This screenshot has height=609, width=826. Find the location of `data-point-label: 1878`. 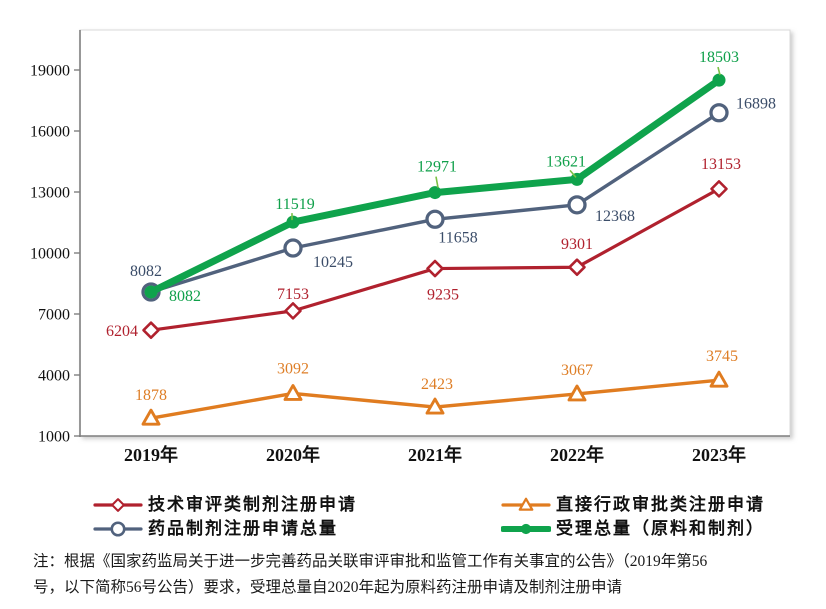

data-point-label: 1878 is located at coordinates (151, 395).